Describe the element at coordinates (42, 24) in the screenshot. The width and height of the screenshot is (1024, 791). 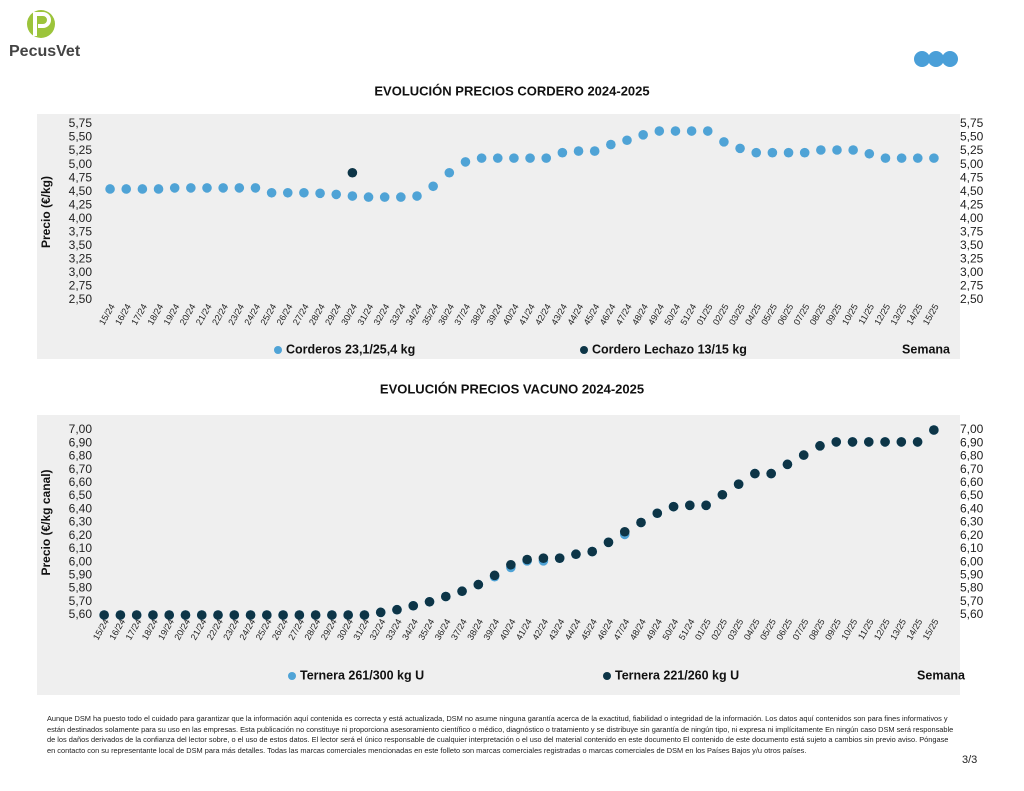
I see `logo-glyph` at that location.